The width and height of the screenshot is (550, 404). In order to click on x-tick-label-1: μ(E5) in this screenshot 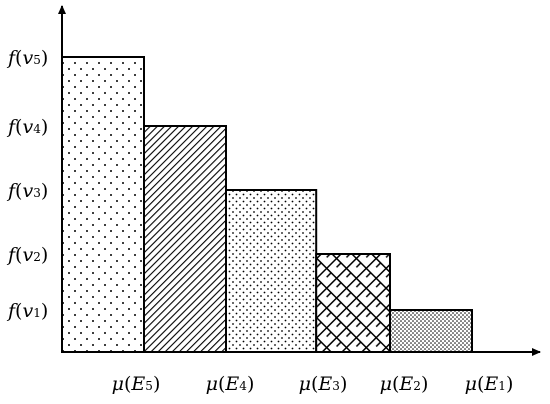, I will do `click(136, 384)`.